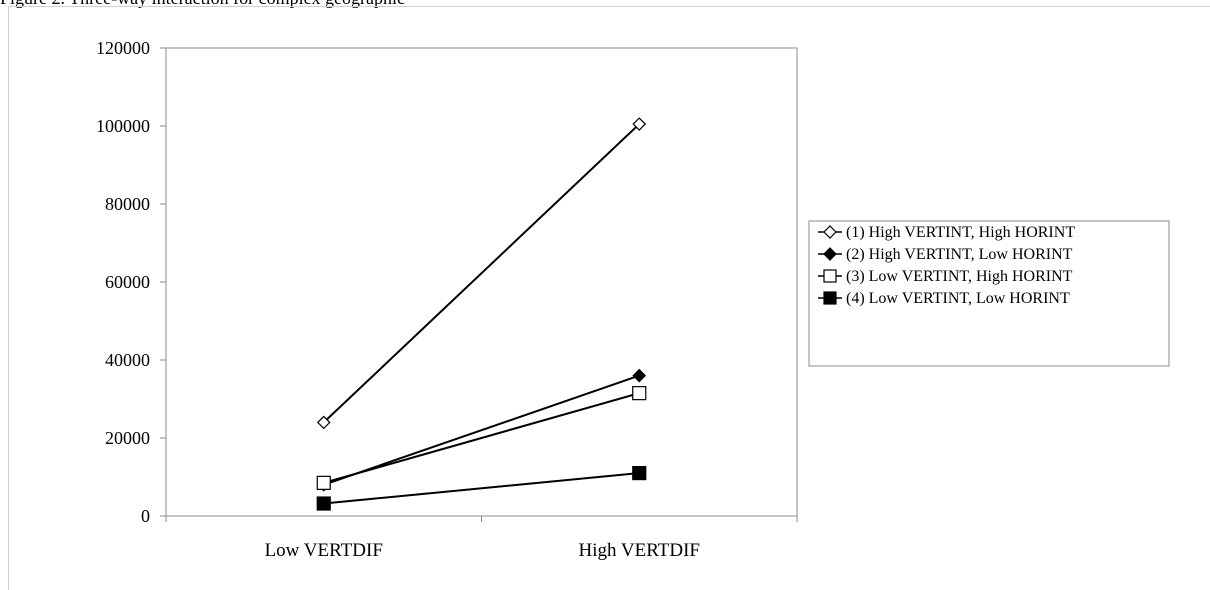 The width and height of the screenshot is (1210, 590). I want to click on legend-box, so click(989, 293).